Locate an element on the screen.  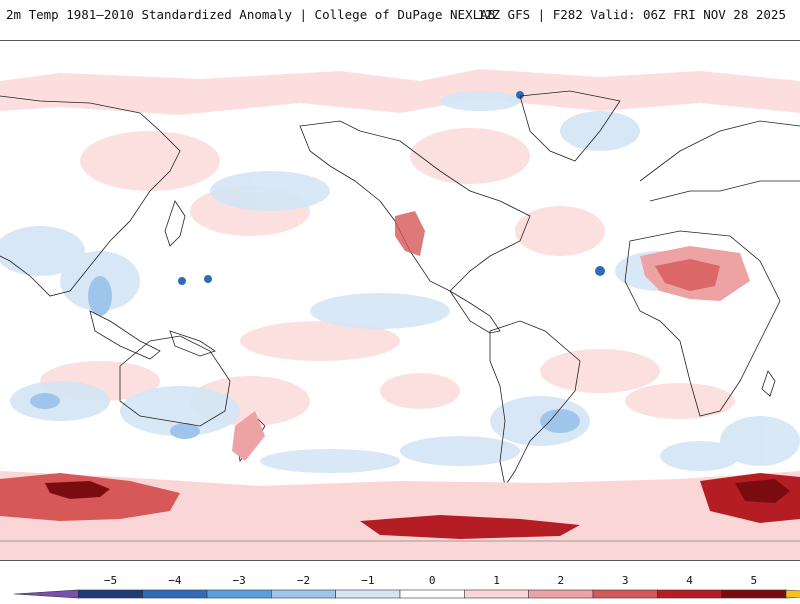
antarctic-moderate-warm-center is located at coordinates (470, 527).